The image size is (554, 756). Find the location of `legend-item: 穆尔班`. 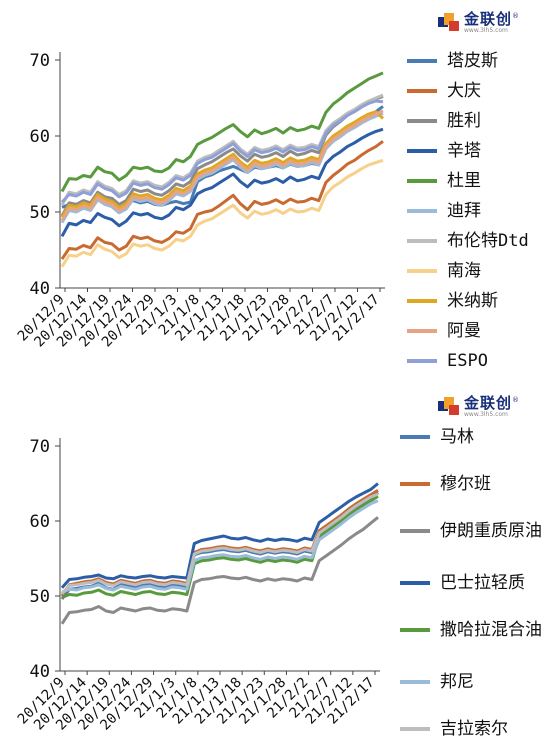

legend-item: 穆尔班 is located at coordinates (474, 484).